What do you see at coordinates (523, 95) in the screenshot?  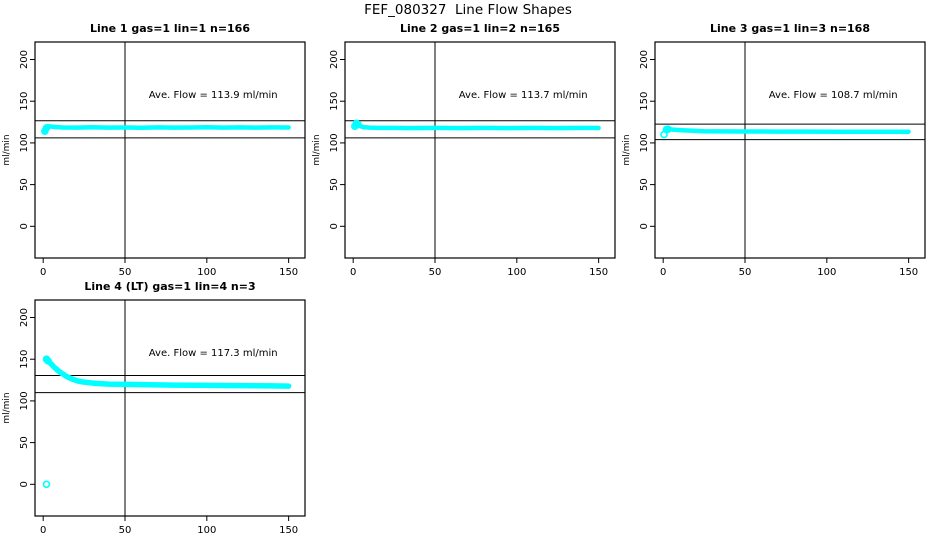 I see `ave-flow-annotation: Ave. Flow = 113.7 ml/min` at bounding box center [523, 95].